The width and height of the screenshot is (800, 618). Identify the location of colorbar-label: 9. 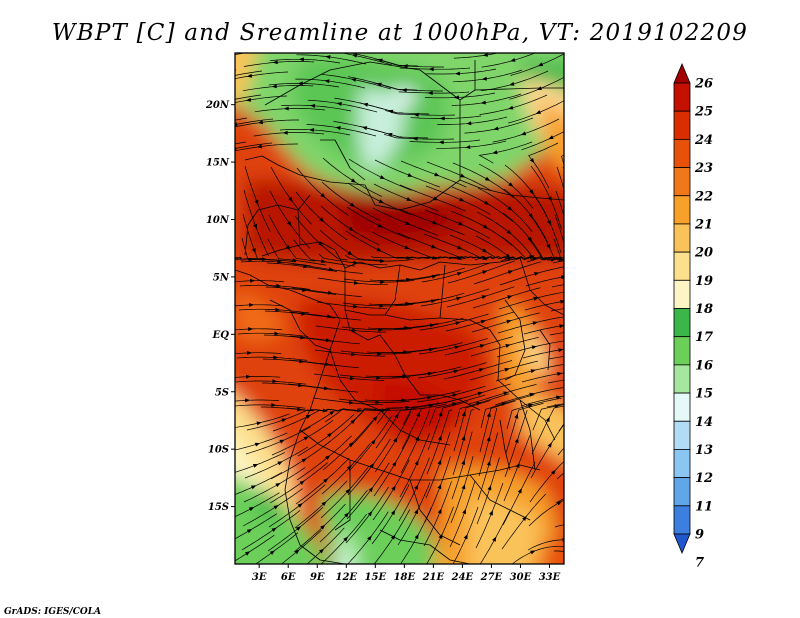
(699, 535).